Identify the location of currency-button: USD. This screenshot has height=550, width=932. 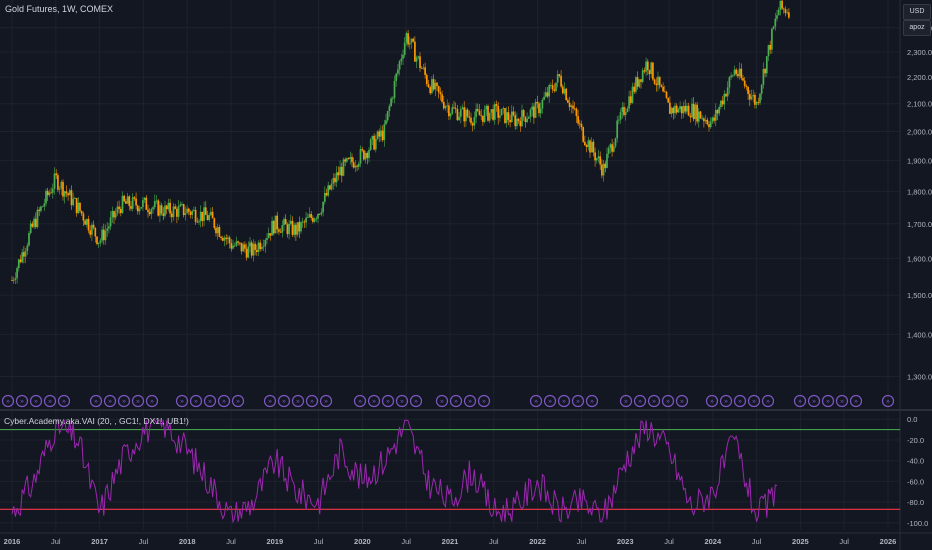
(917, 12).